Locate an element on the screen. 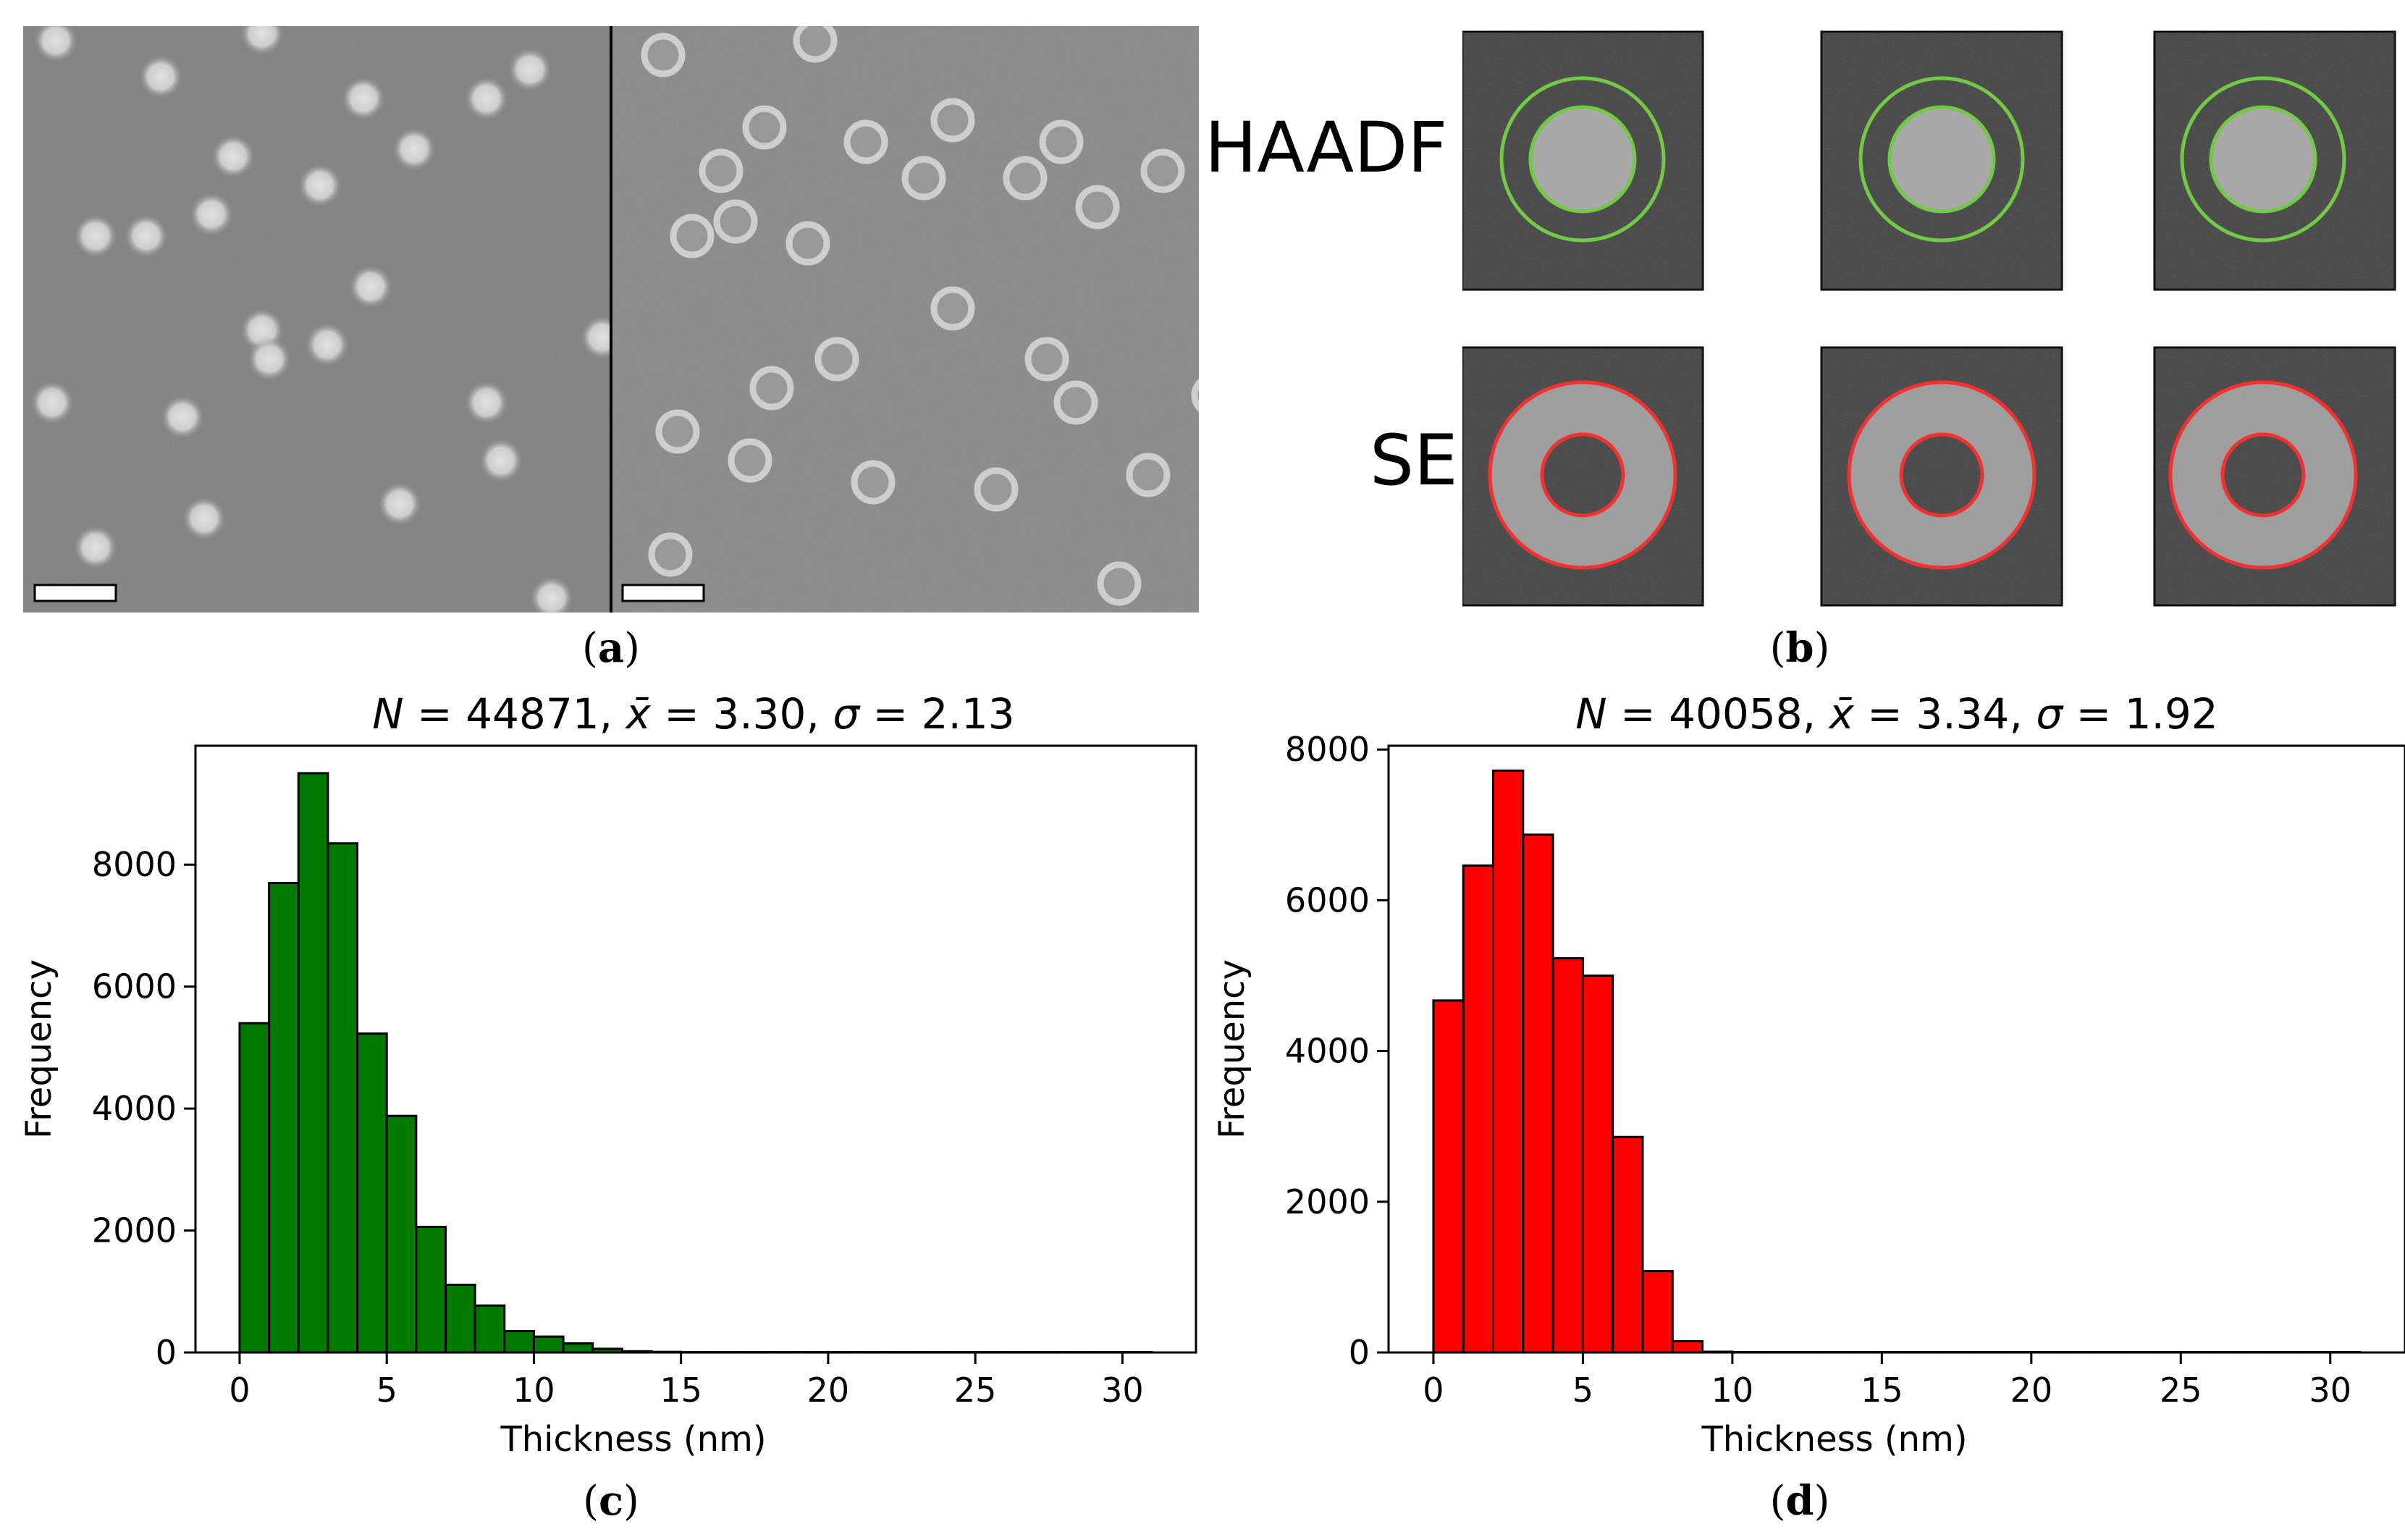 The width and height of the screenshot is (2405, 1540). chart-title: N = 40058, x̄ = 3.34, σ = 1.92 is located at coordinates (1896, 714).